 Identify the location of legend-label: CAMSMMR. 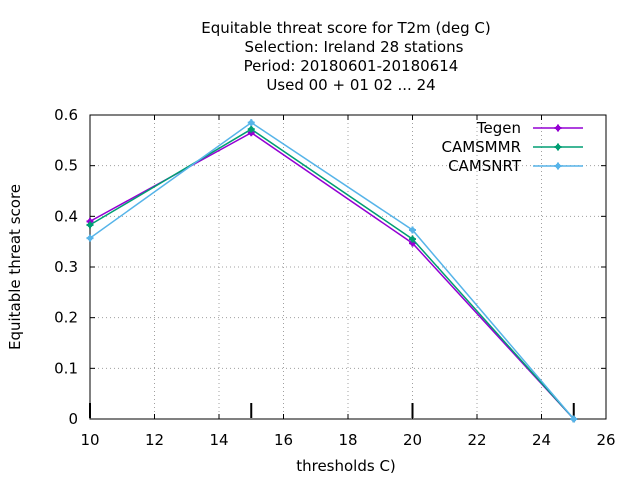
(481, 147).